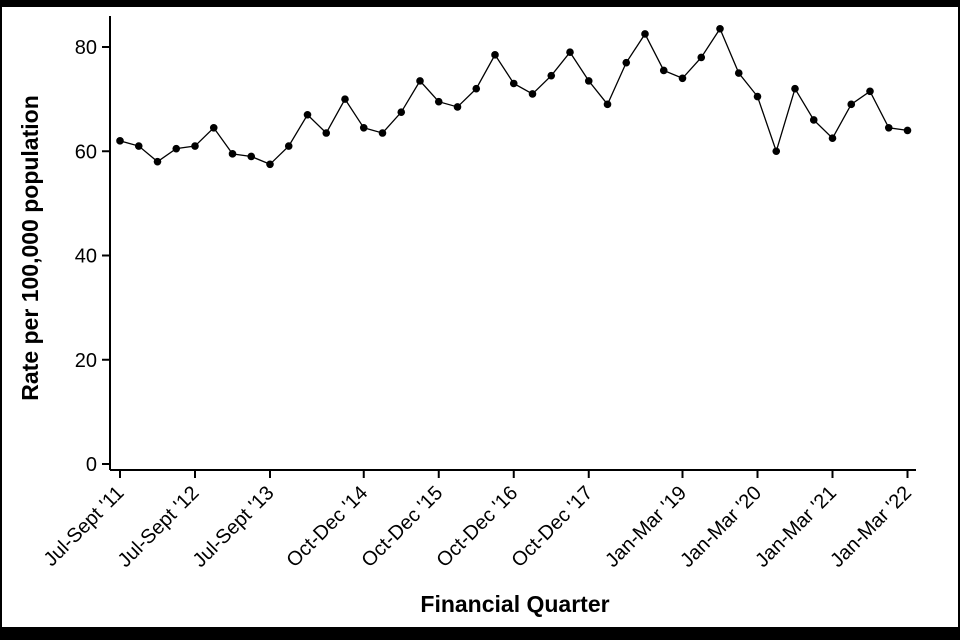 This screenshot has width=960, height=640. Describe the element at coordinates (91, 465) in the screenshot. I see `y-tick-label: 0` at that location.